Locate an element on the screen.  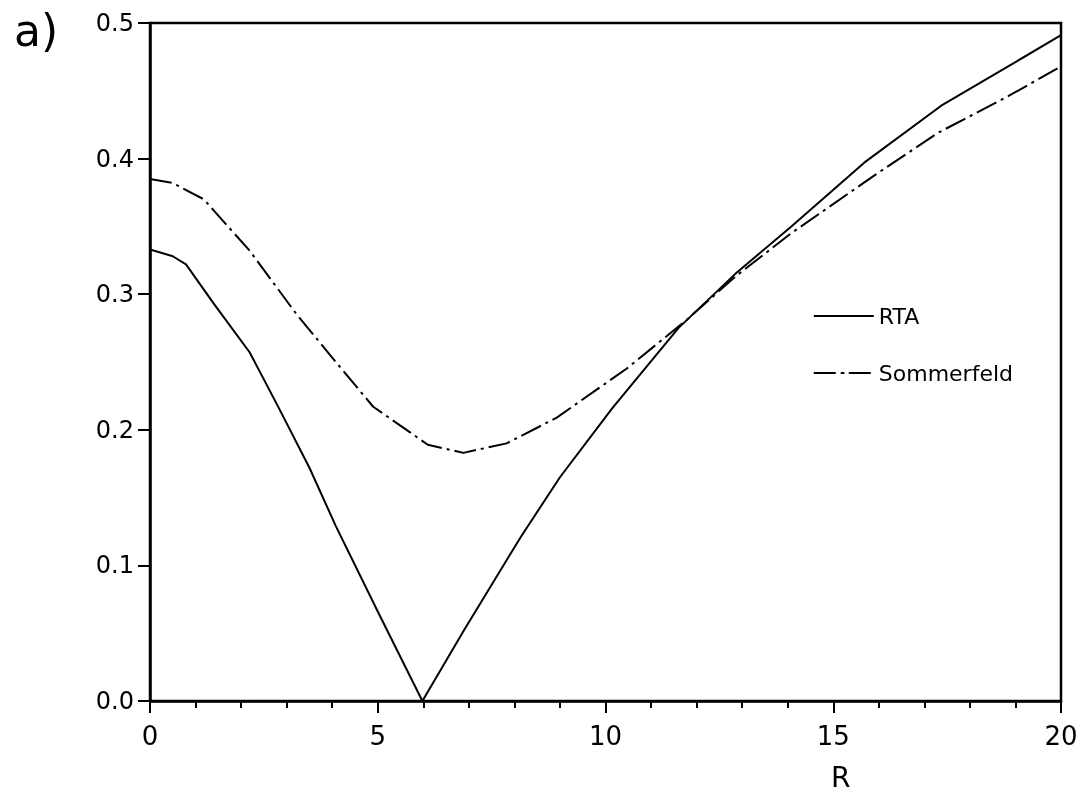
x-tick-label: 20 is located at coordinates (1061, 736).